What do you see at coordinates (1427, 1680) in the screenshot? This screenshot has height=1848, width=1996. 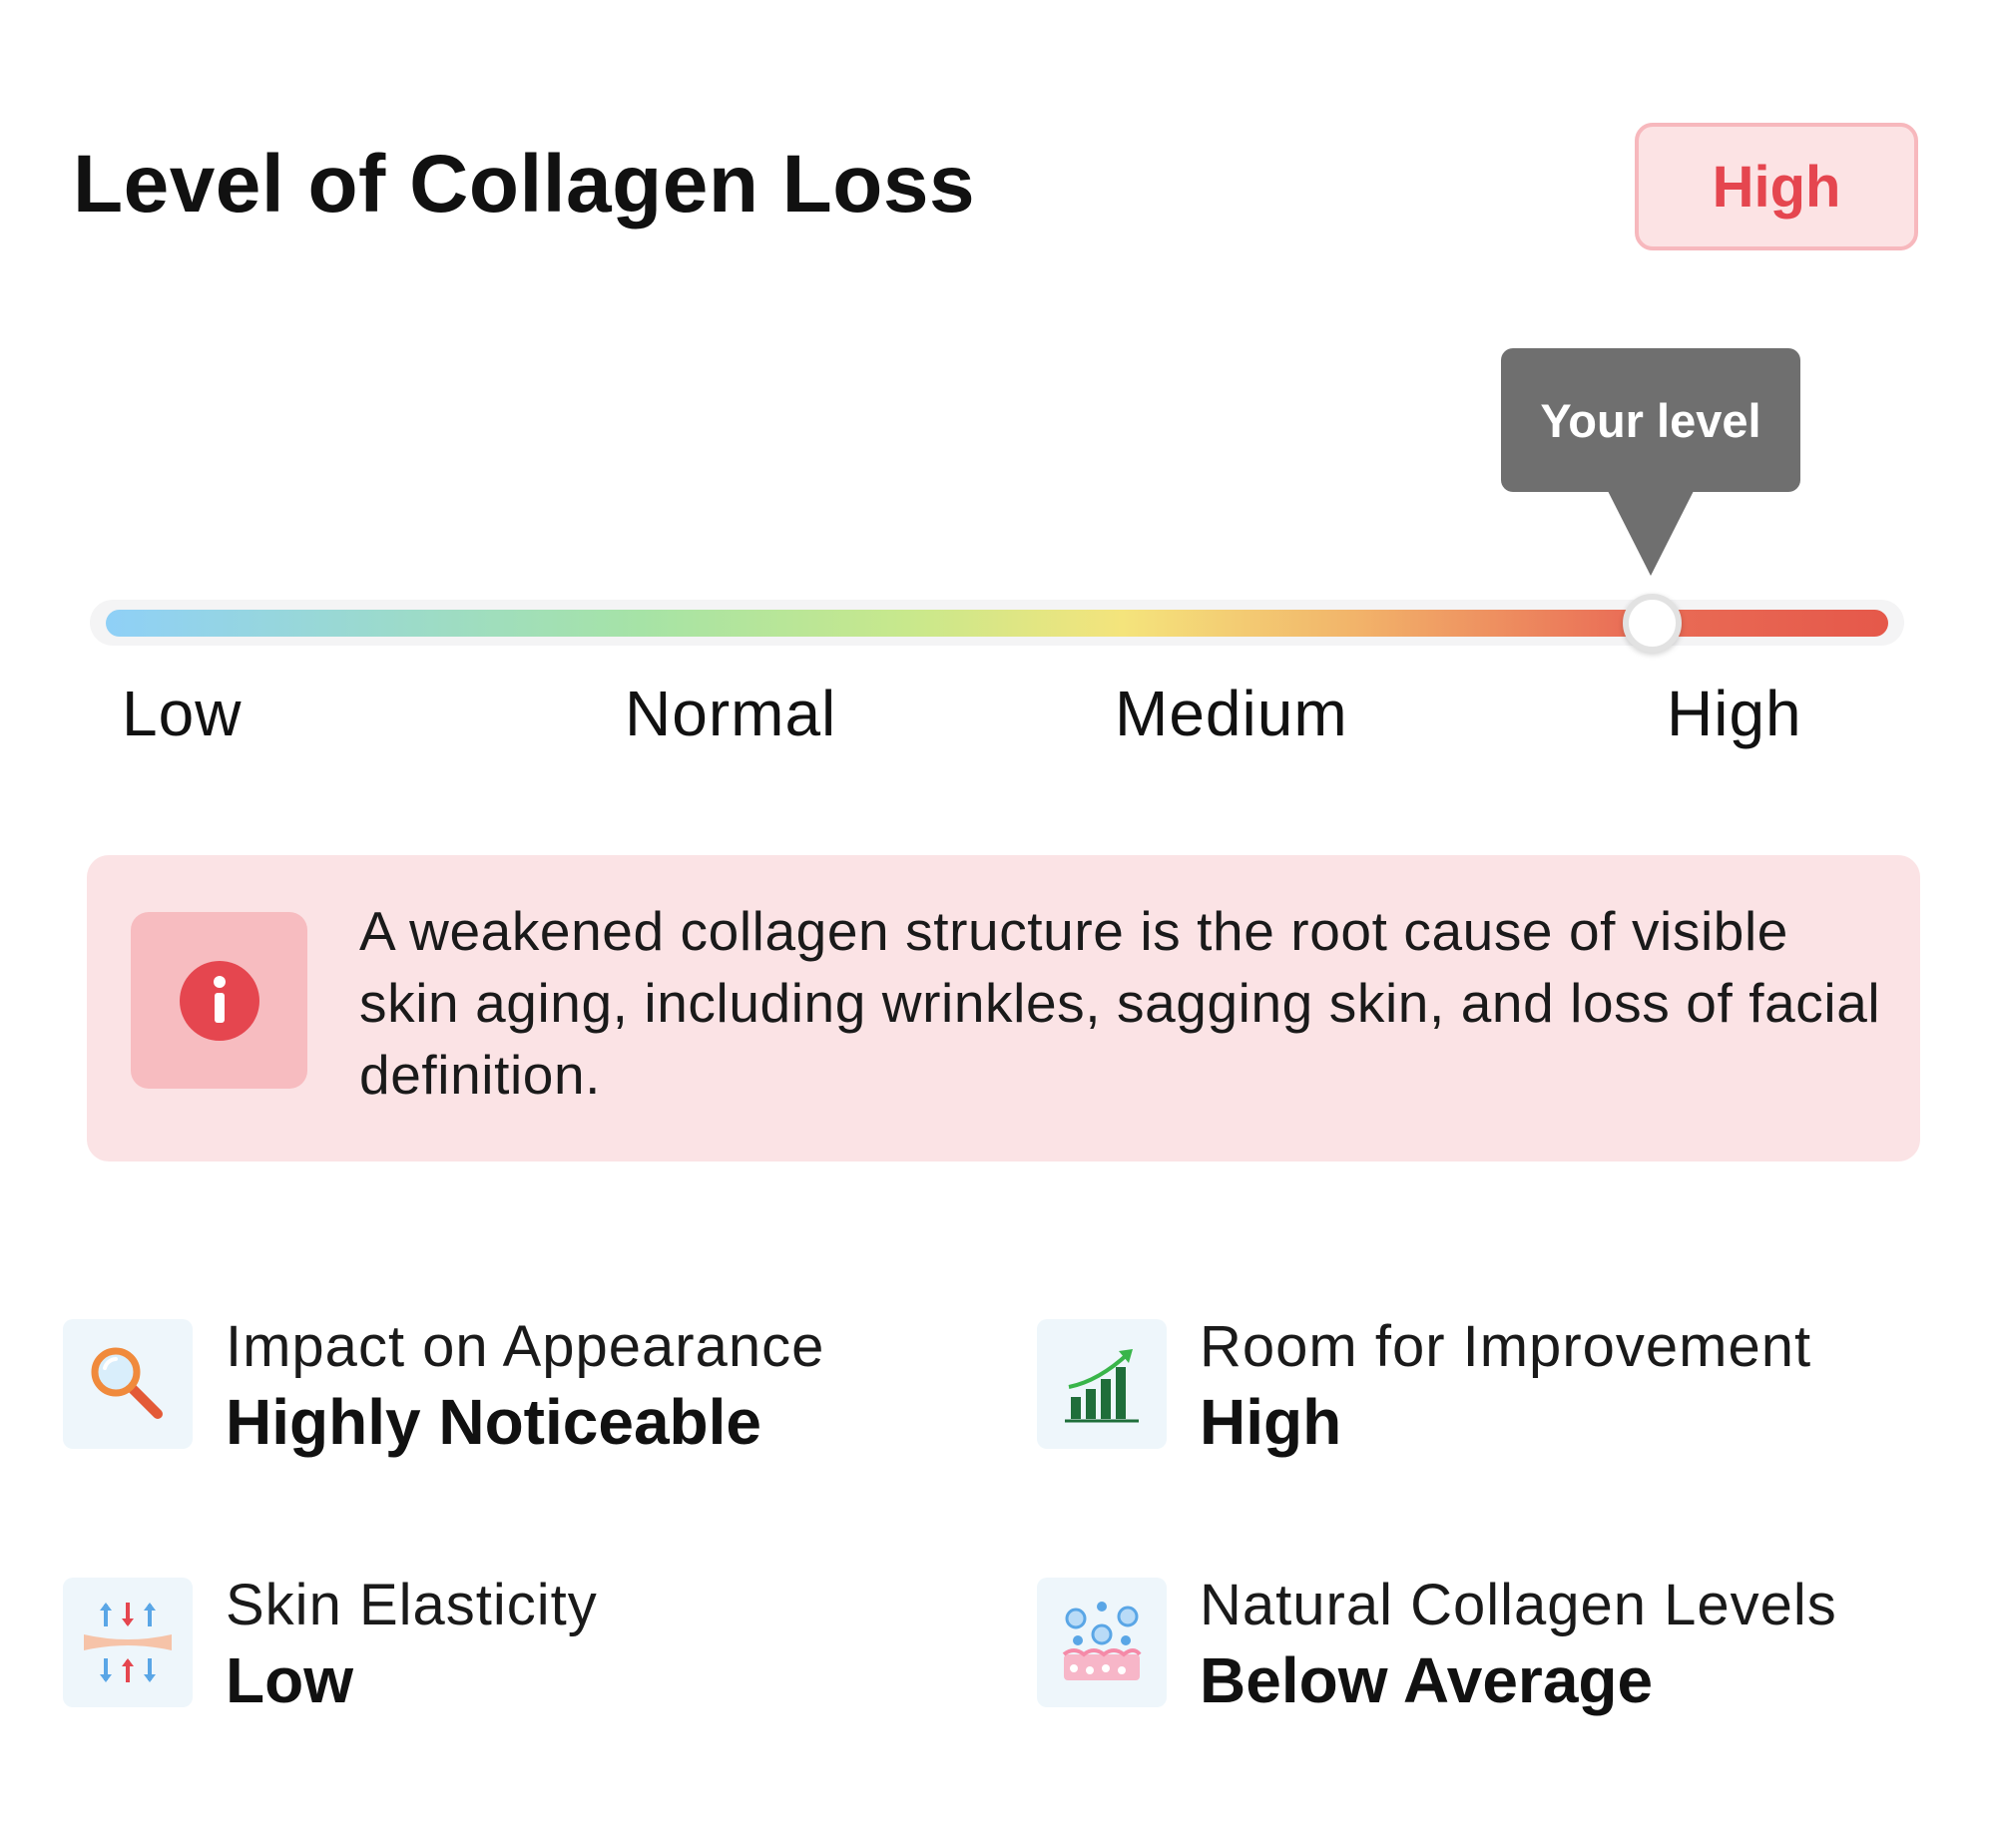 I see `stat-value: Below Average` at bounding box center [1427, 1680].